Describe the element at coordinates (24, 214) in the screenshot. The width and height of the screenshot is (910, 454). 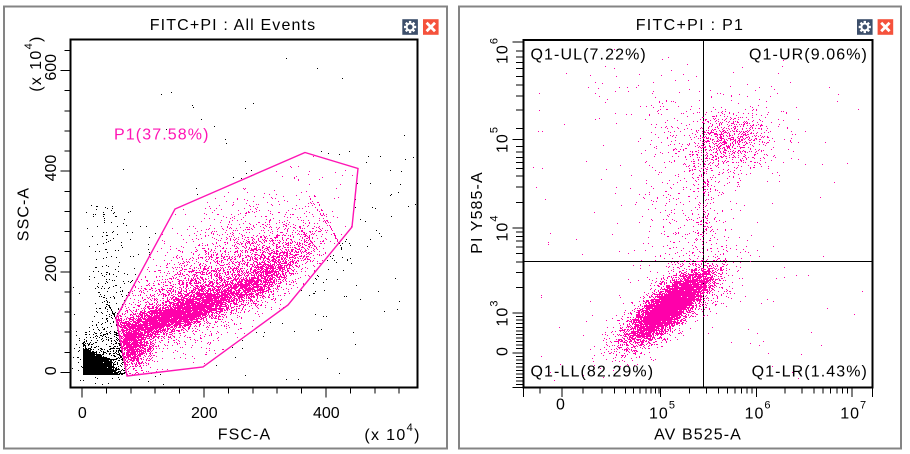
I see `svg-text: SSC-A` at that location.